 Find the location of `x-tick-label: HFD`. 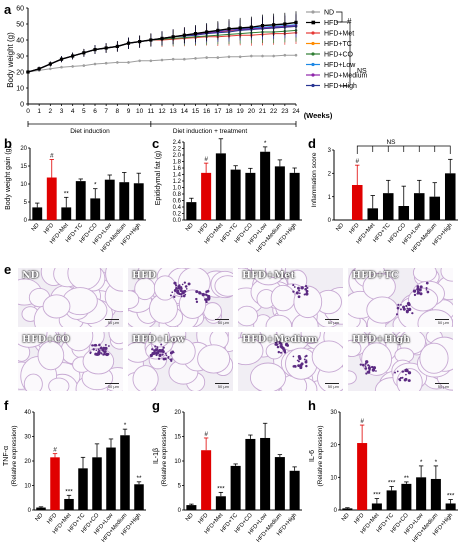

x-tick-label: HFD is located at coordinates (203, 228).